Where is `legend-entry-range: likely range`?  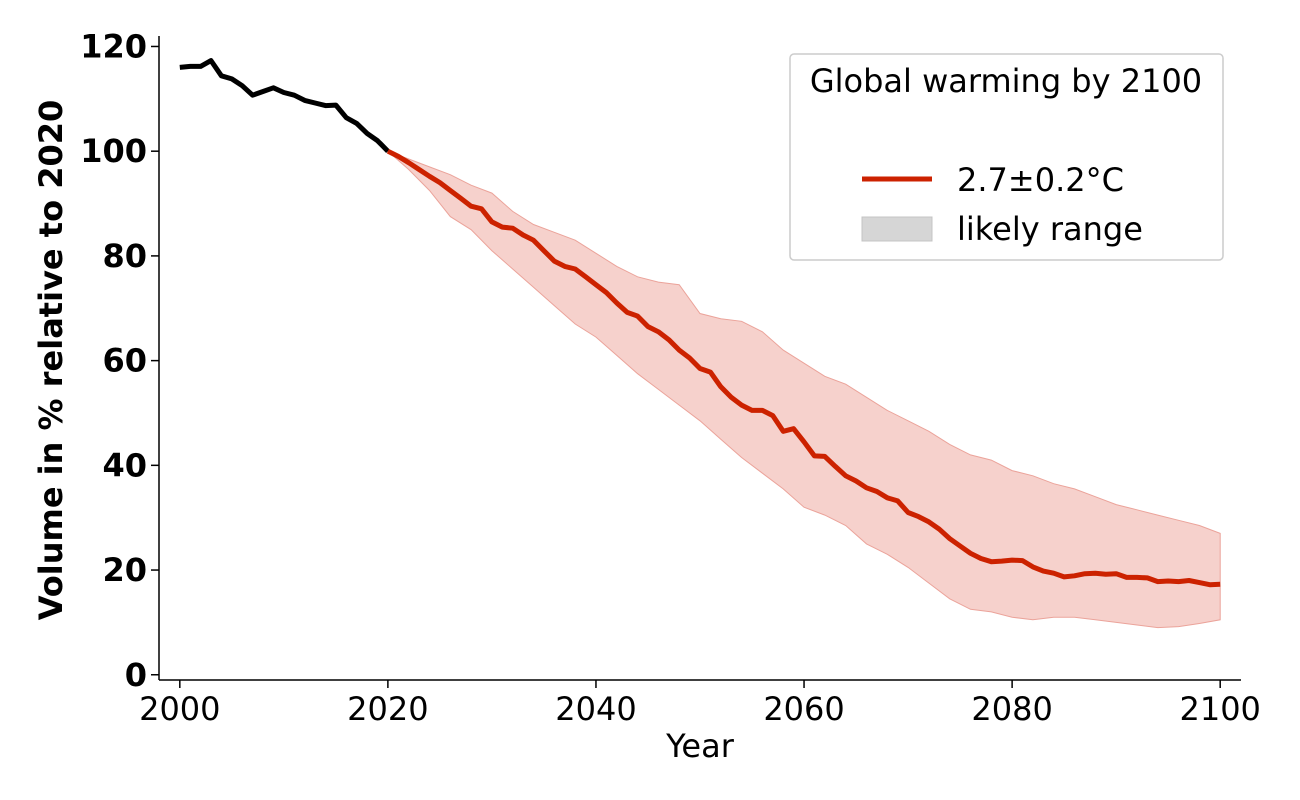
legend-entry-range: likely range is located at coordinates (1050, 229).